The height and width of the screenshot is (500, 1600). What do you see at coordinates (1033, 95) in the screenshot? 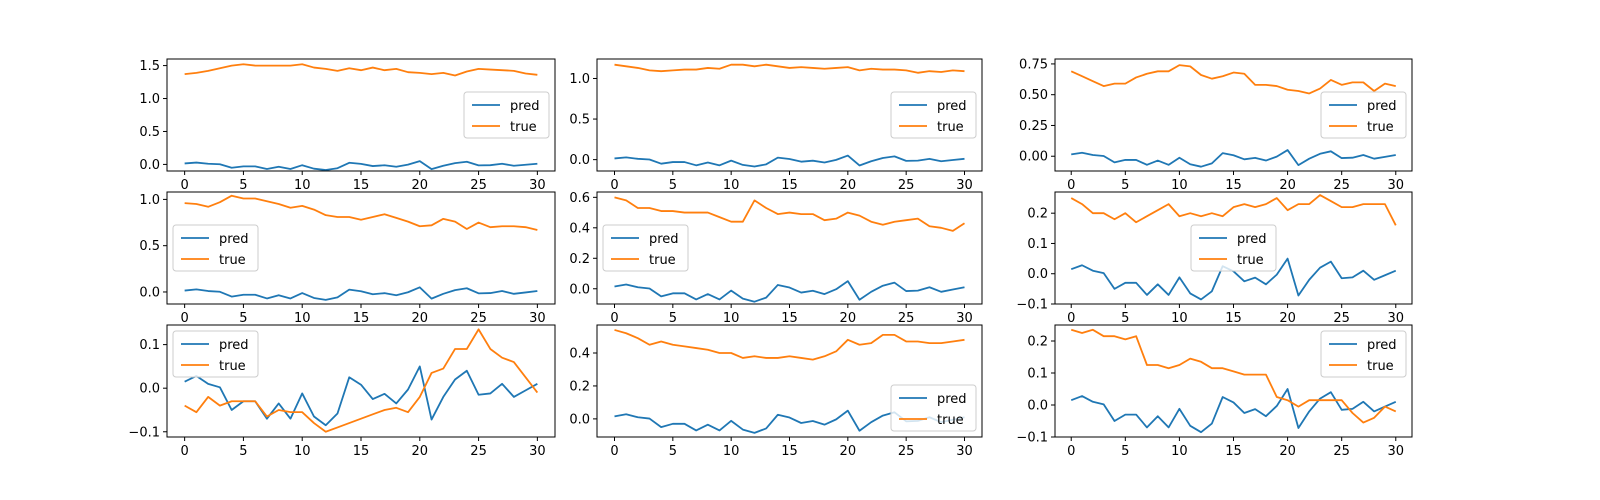
I see `y-tick-label: 0.50` at bounding box center [1033, 95].